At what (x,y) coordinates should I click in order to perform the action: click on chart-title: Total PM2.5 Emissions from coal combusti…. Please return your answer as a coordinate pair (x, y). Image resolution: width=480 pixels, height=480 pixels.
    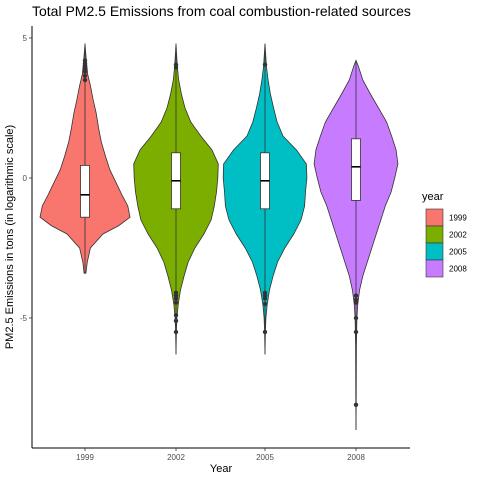
    Looking at the image, I should click on (221, 11).